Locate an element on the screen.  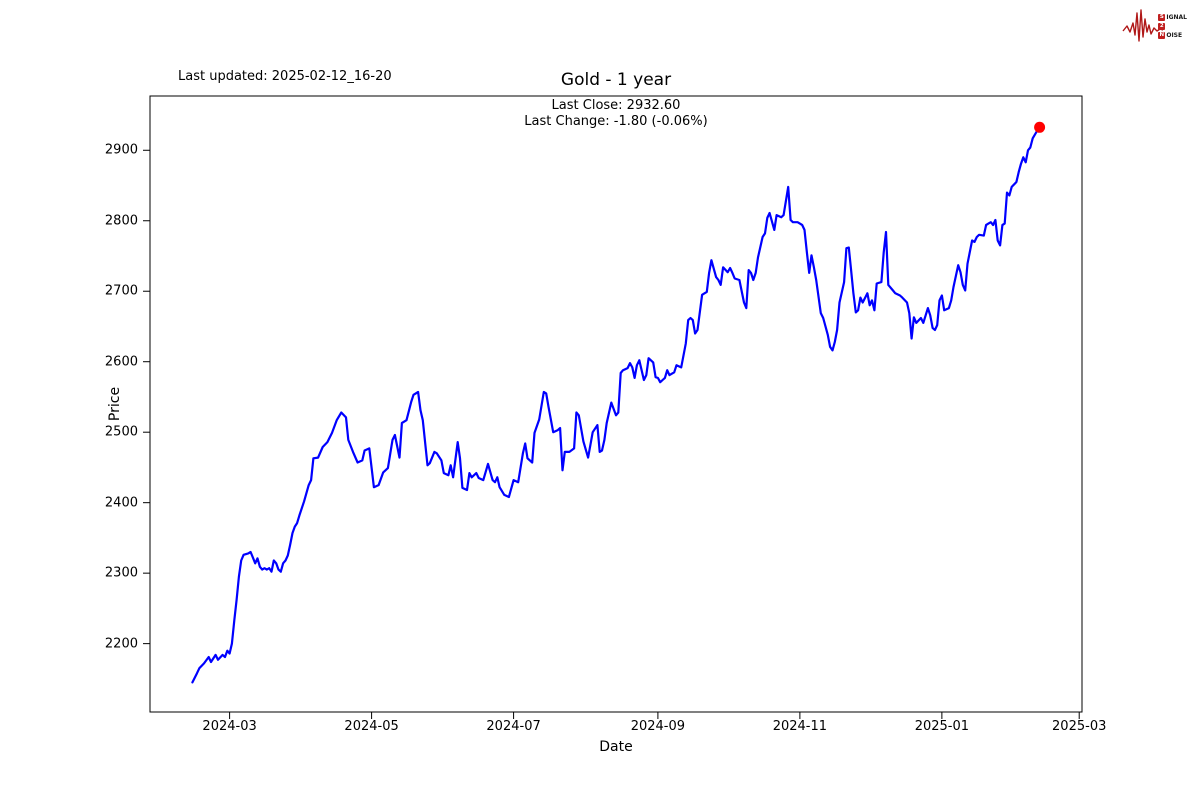
y-tick-label: 2900 is located at coordinates (121, 150).